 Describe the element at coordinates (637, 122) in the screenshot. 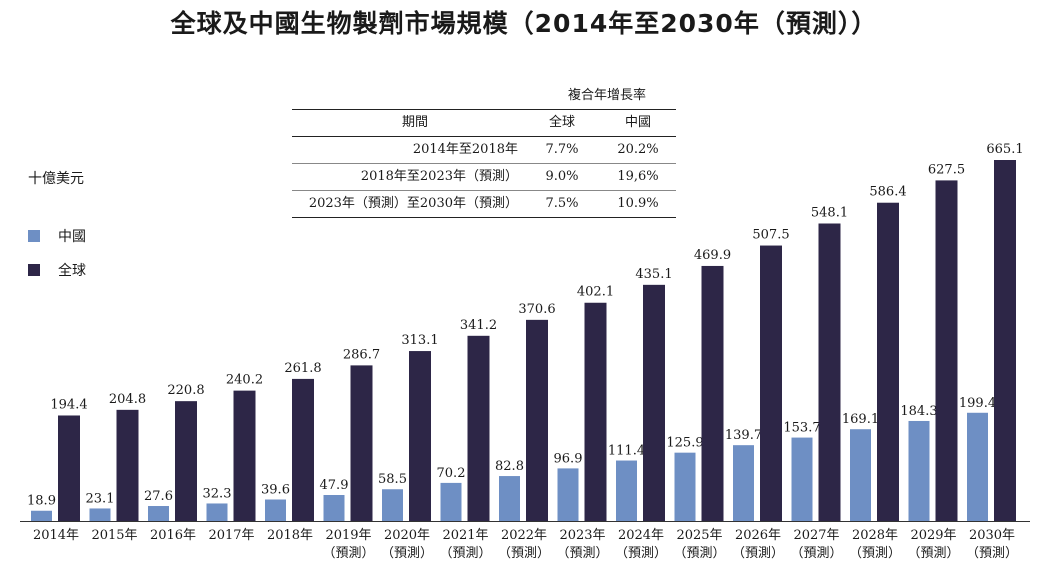

I see `header-china: 中國` at that location.